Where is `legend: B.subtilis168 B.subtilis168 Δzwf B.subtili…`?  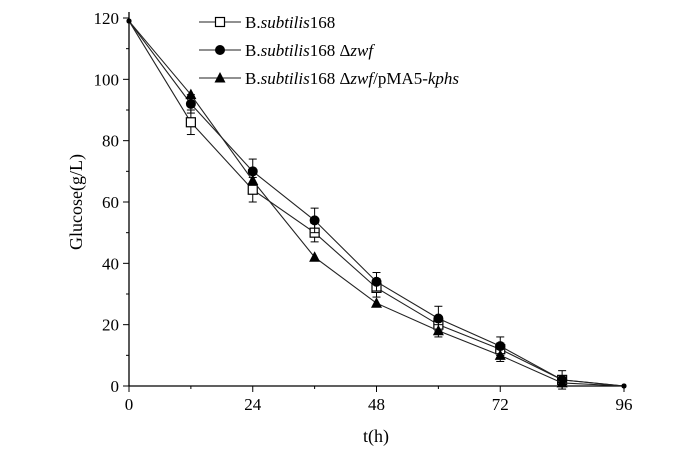 legend: B.subtilis168 B.subtilis168 Δzwf B.subtili… is located at coordinates (329, 50).